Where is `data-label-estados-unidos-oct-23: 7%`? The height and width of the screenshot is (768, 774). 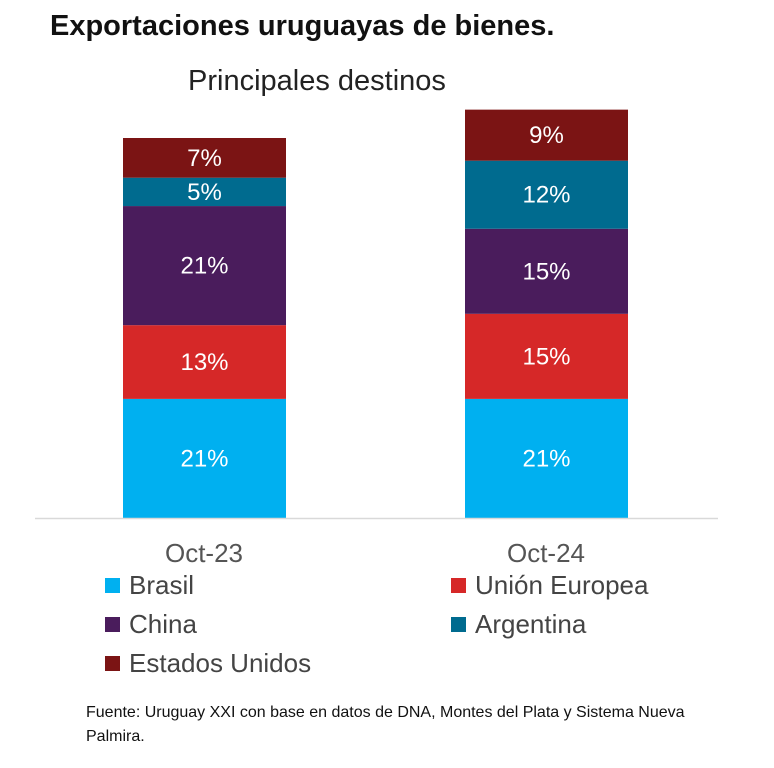
data-label-estados-unidos-oct-23: 7% is located at coordinates (204, 158).